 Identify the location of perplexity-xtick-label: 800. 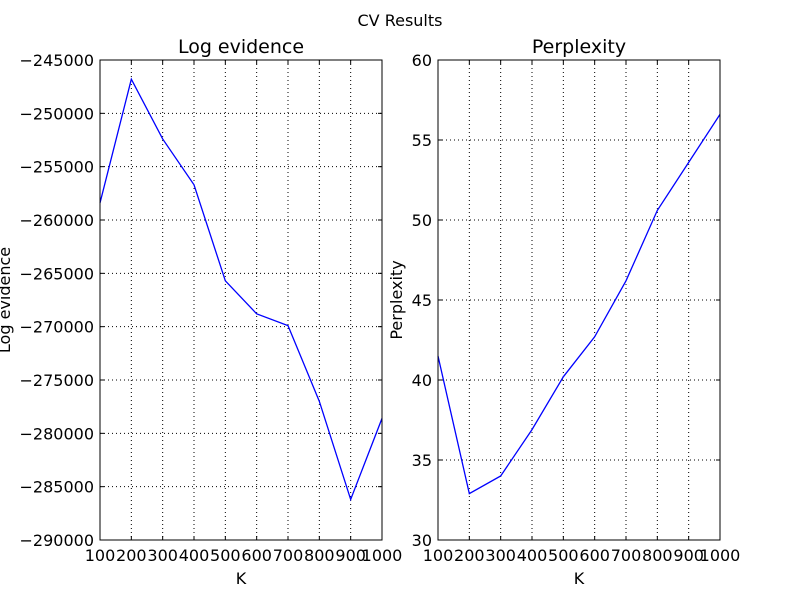
(657, 555).